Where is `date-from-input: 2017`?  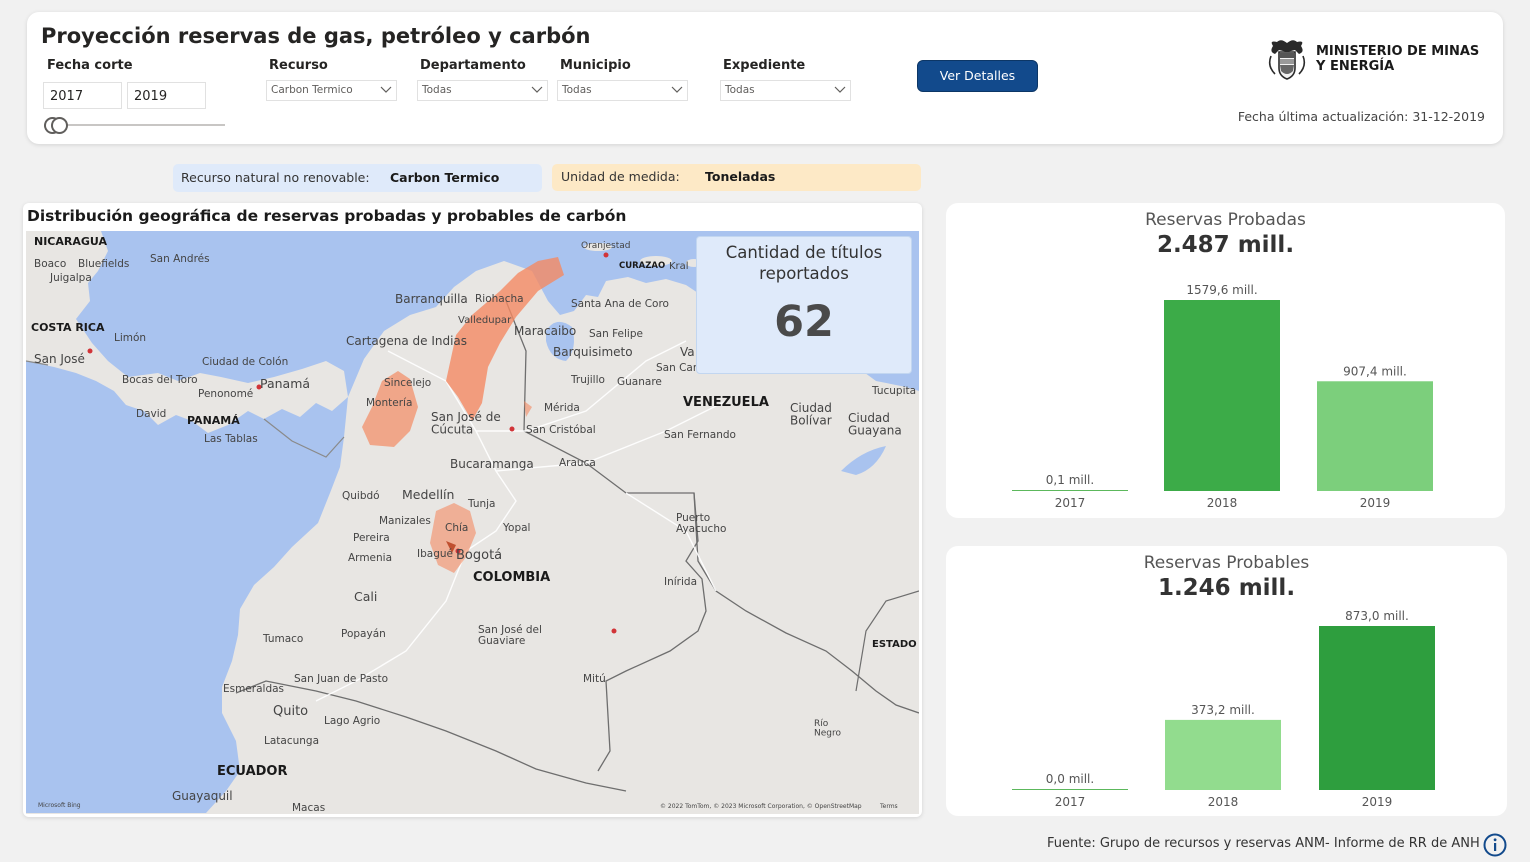 date-from-input: 2017 is located at coordinates (82, 95).